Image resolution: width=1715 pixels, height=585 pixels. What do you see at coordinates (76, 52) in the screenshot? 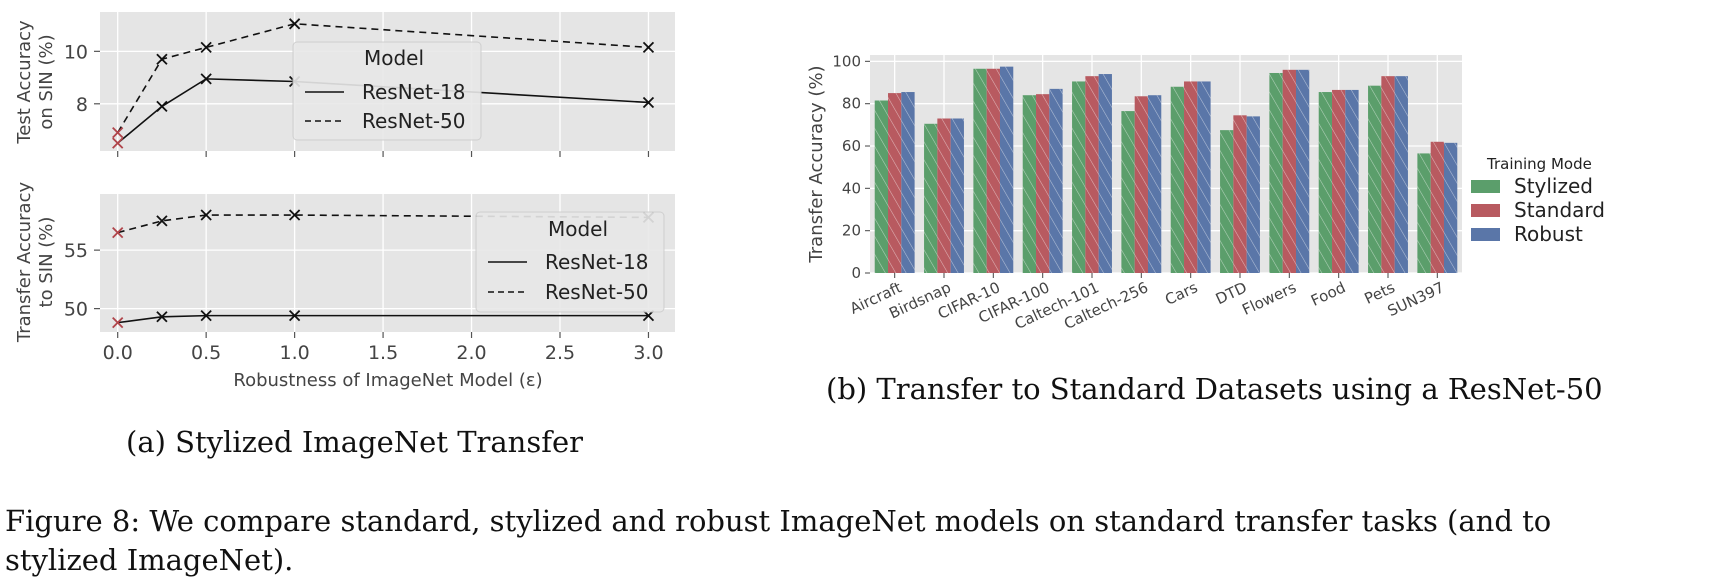
I see `y-tick-label-a-top: 10` at bounding box center [76, 52].